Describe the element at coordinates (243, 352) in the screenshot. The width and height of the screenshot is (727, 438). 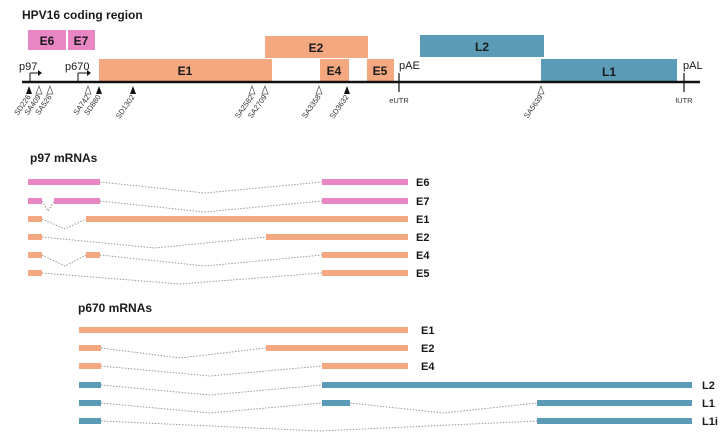
I see `mrna-p670-e2` at that location.